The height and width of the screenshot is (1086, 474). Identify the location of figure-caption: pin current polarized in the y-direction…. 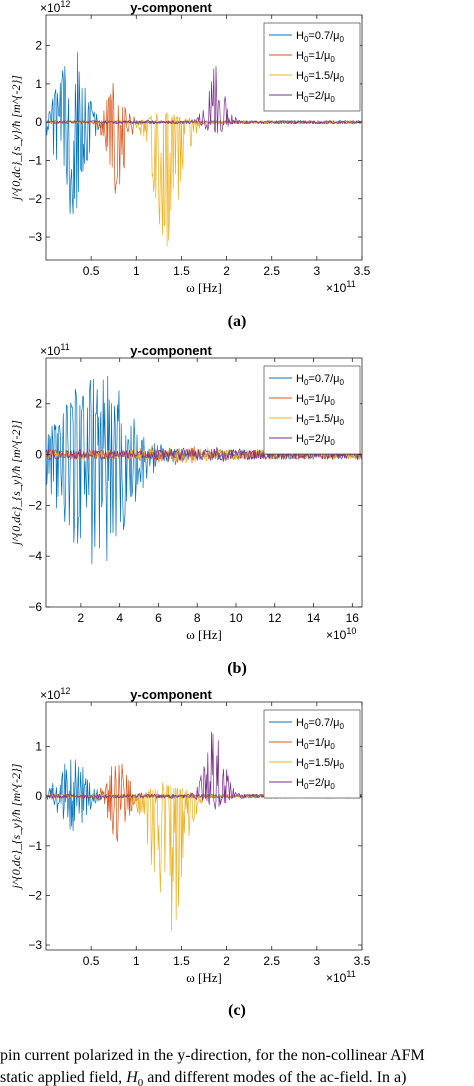
(212, 1066).